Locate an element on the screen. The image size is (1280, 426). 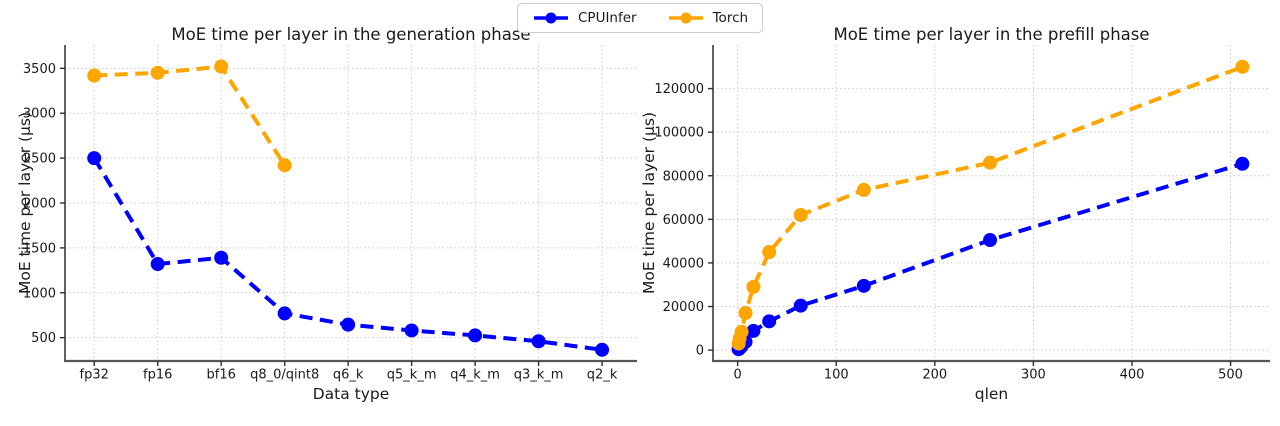
x-axis-label: Data type is located at coordinates (351, 394).